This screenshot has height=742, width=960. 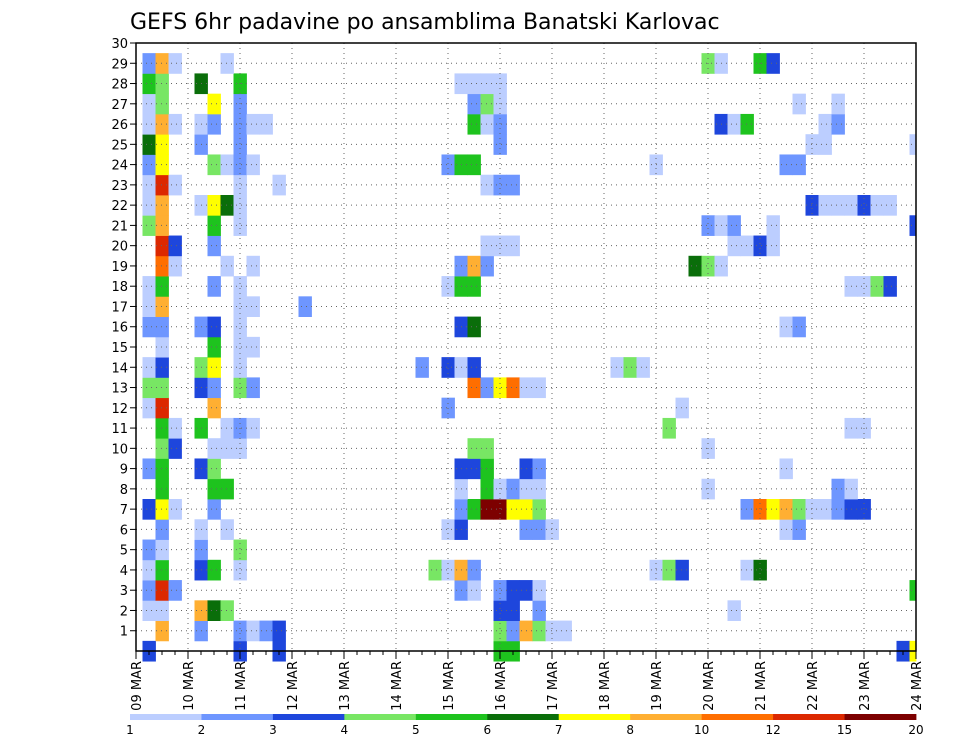 I want to click on x-tick-label: 23 MAR, so click(x=865, y=686).